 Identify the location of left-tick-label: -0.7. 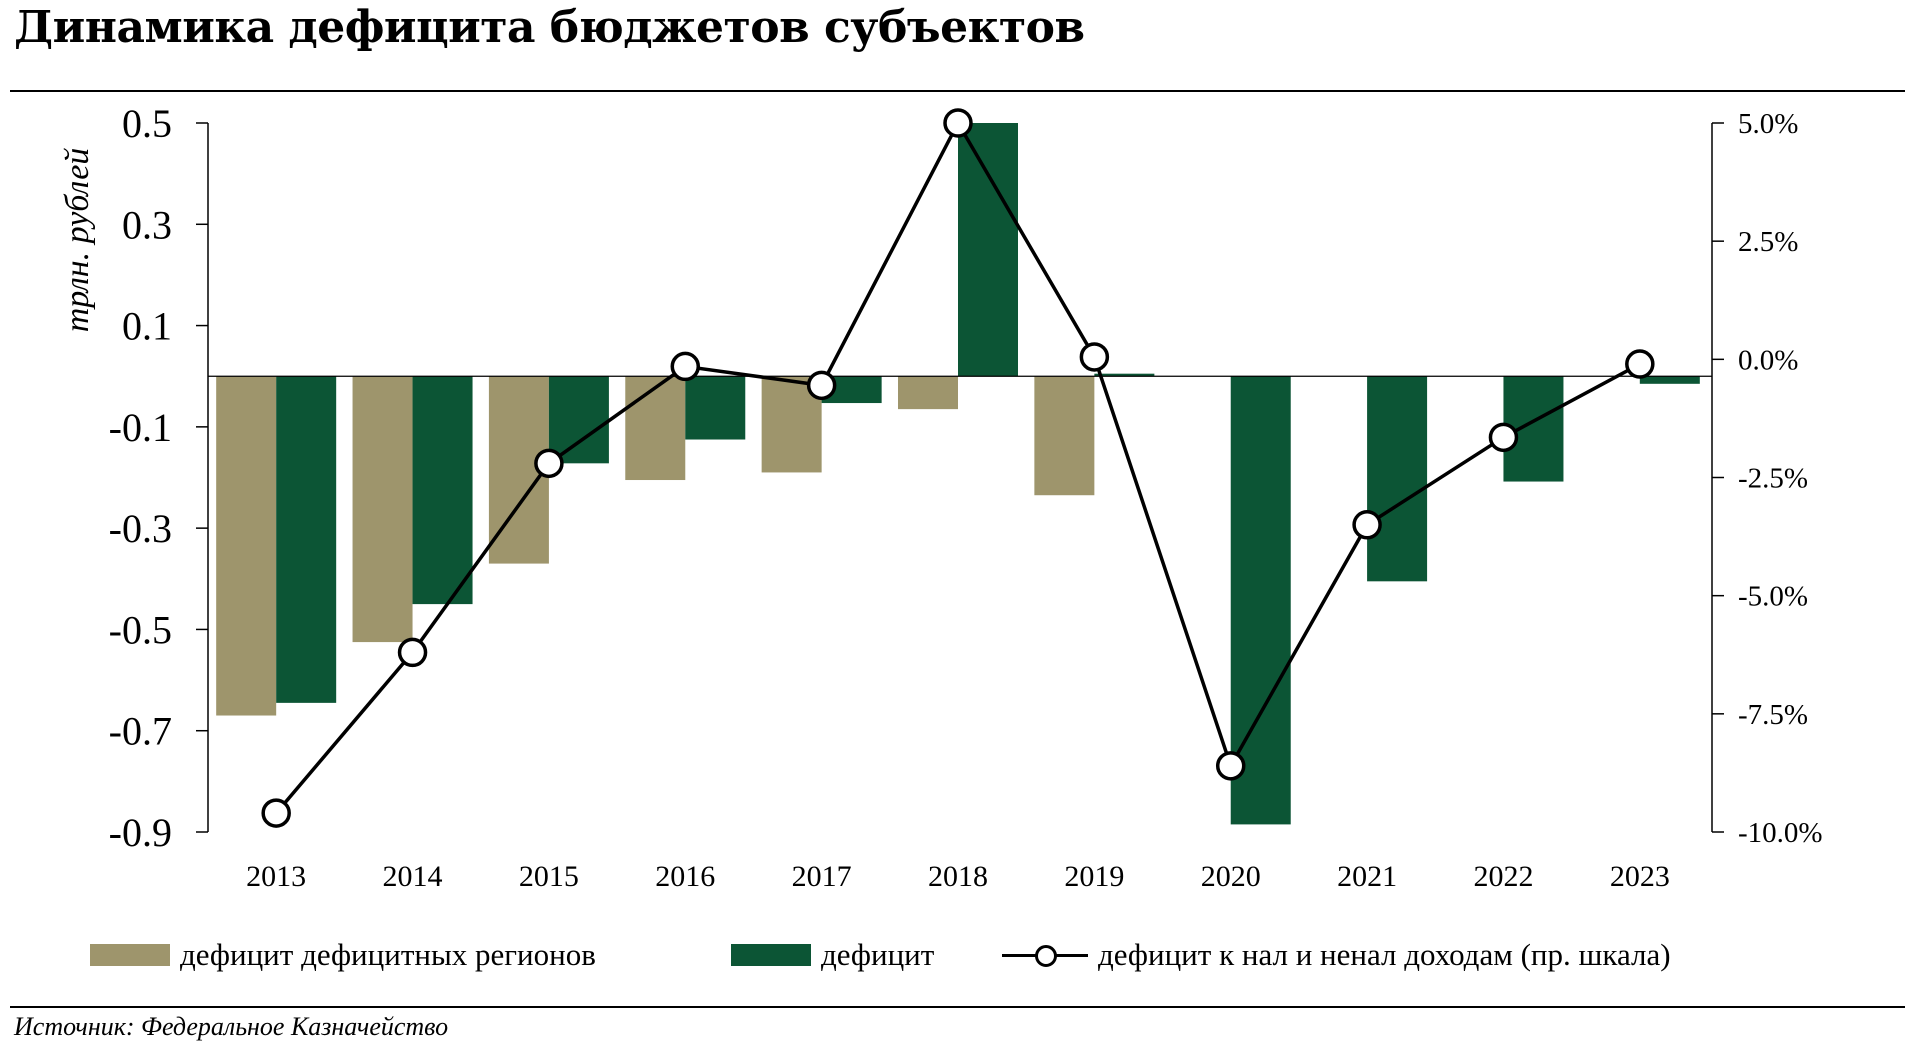
(140, 731).